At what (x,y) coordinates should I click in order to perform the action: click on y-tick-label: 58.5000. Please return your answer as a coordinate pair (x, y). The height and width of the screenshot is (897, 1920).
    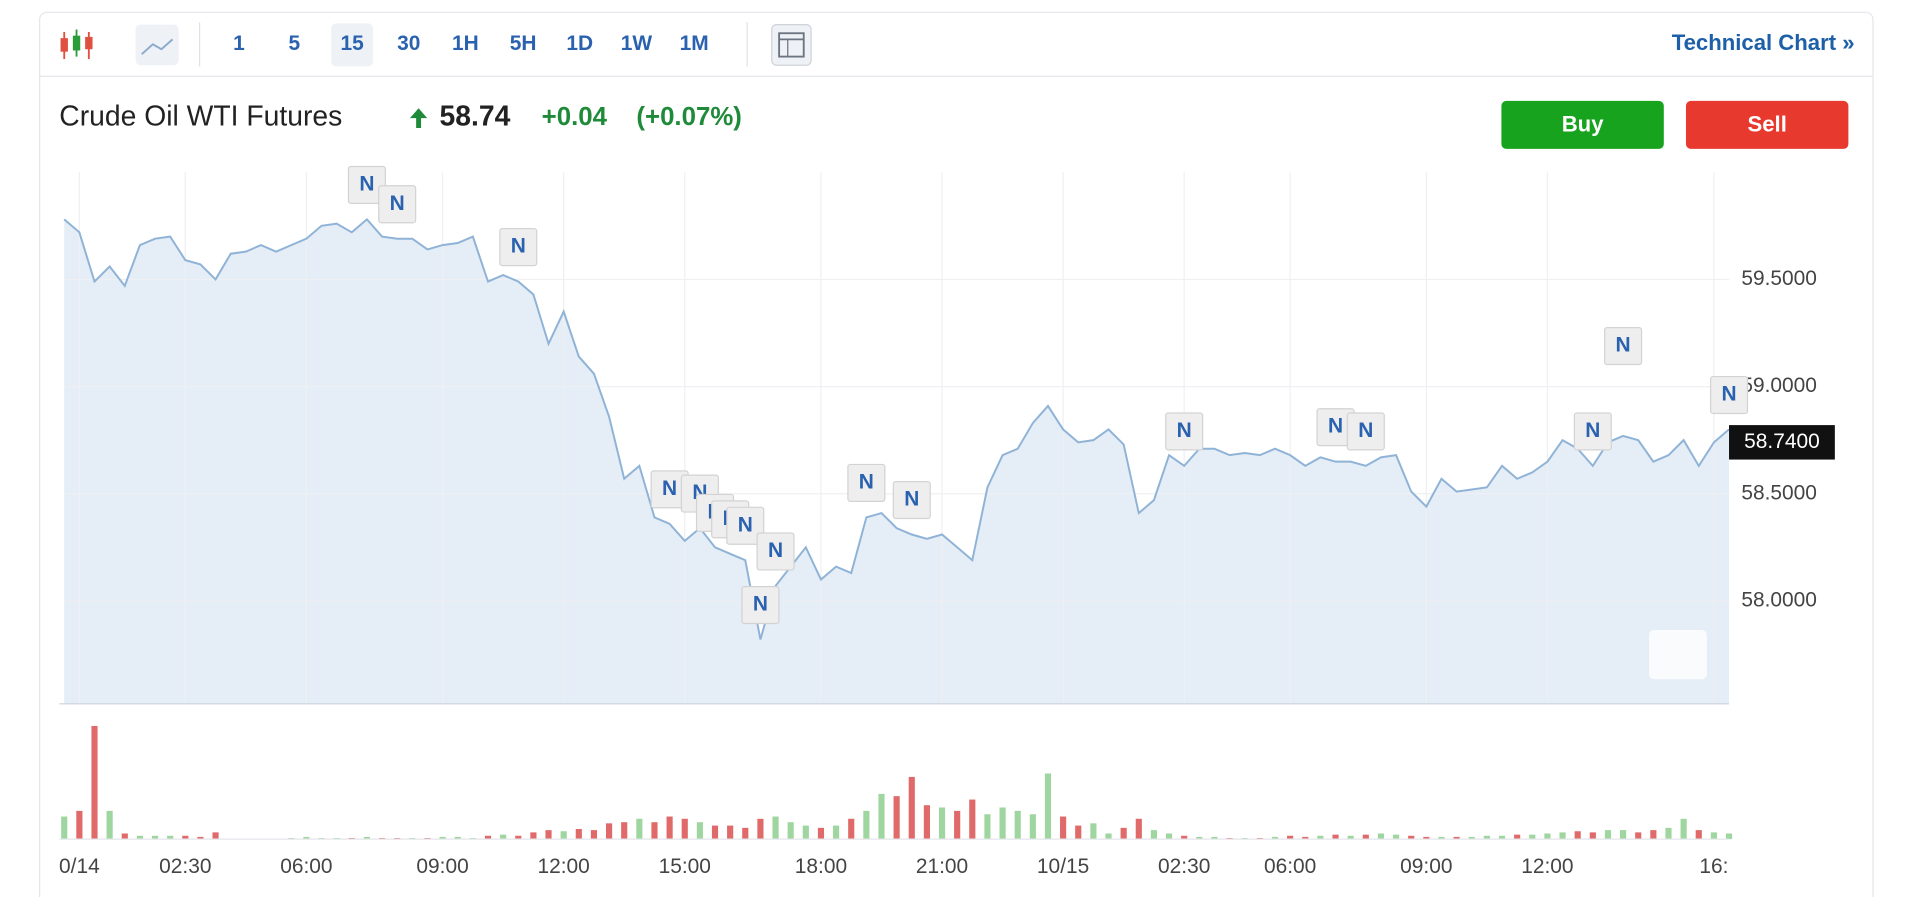
    Looking at the image, I should click on (1779, 492).